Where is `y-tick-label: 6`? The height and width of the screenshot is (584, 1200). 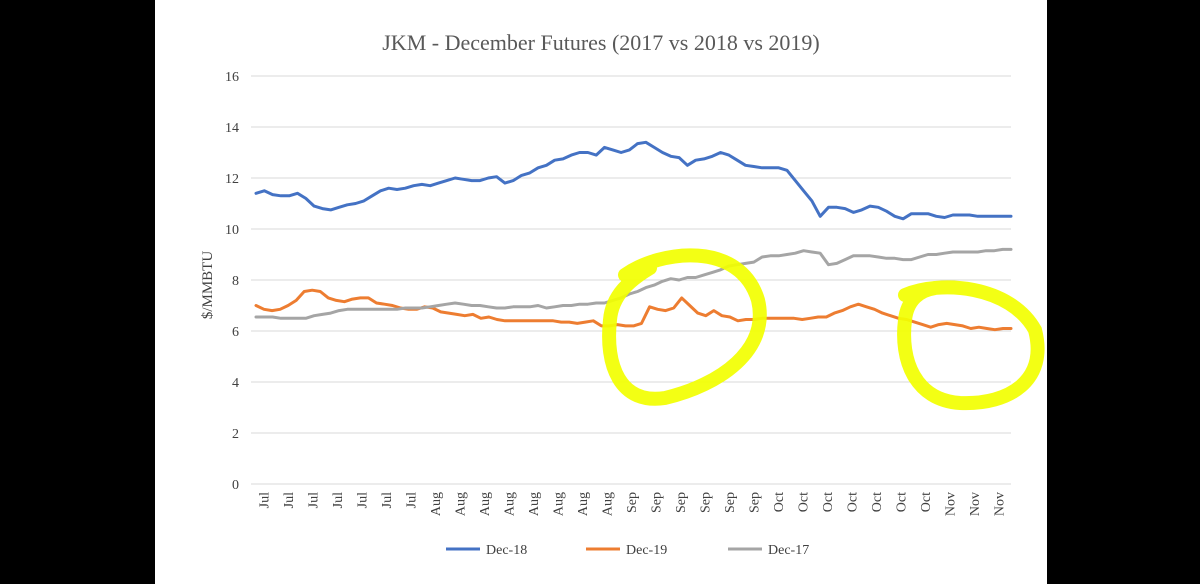
y-tick-label: 6 is located at coordinates (235, 332).